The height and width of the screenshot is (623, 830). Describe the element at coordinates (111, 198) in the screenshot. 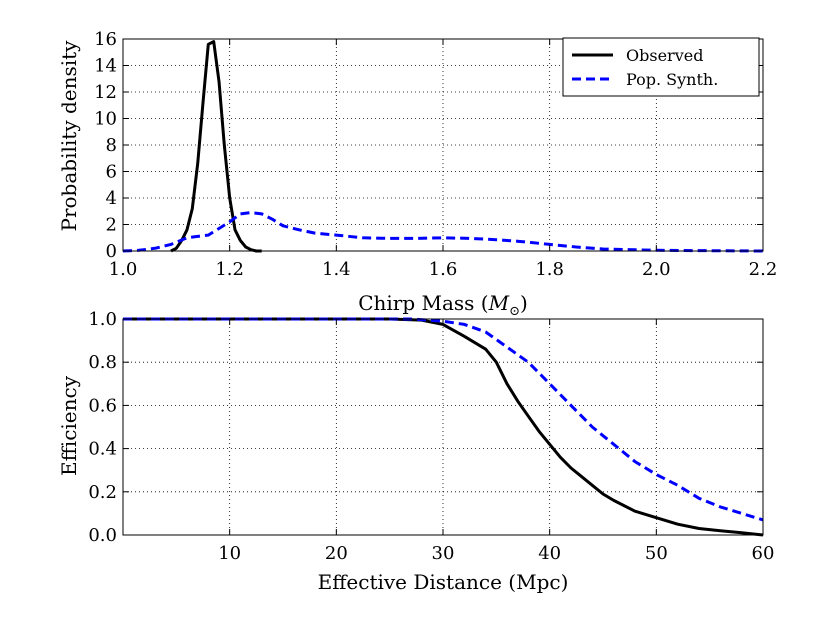

I see `chirp-mass-ytick-label: 4` at that location.